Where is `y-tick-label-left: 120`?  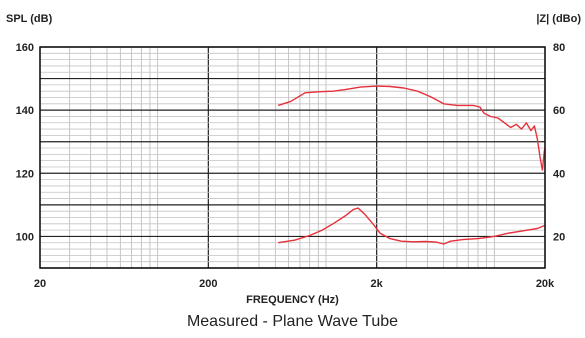 y-tick-label-left: 120 is located at coordinates (25, 174).